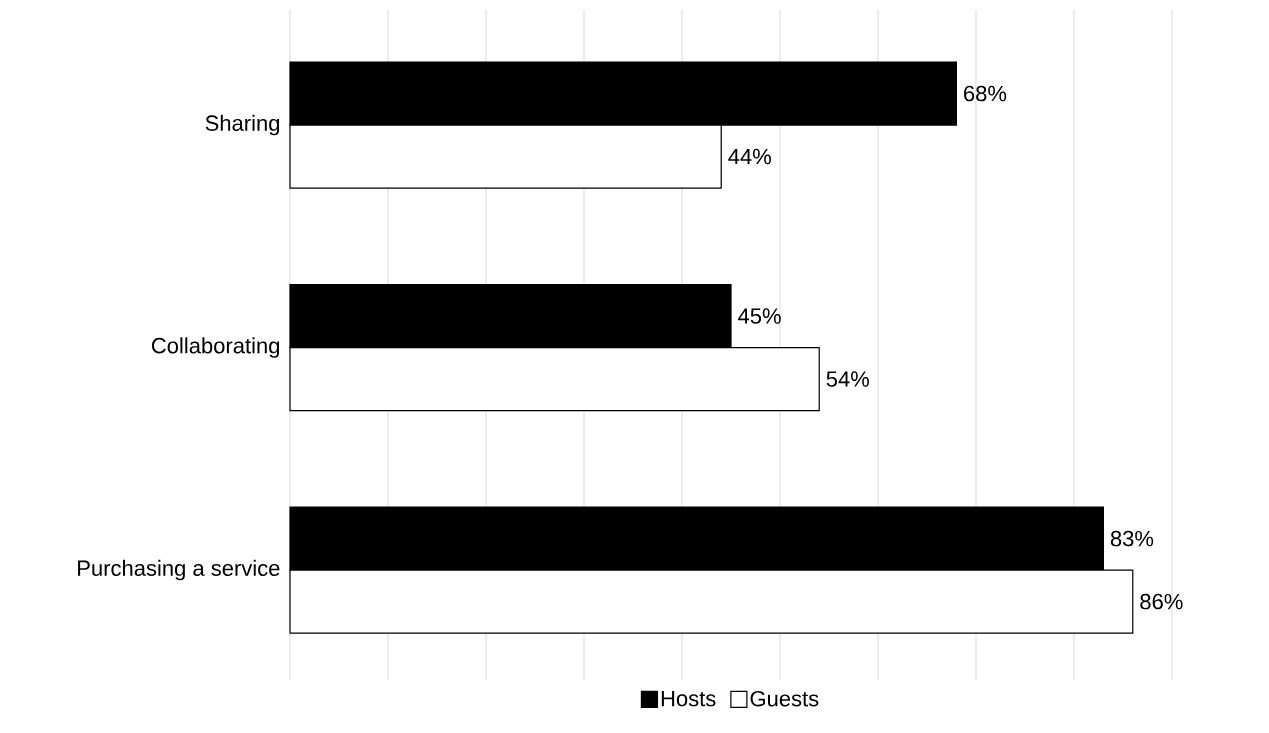  Describe the element at coordinates (847, 379) in the screenshot. I see `data-label: 54%` at that location.